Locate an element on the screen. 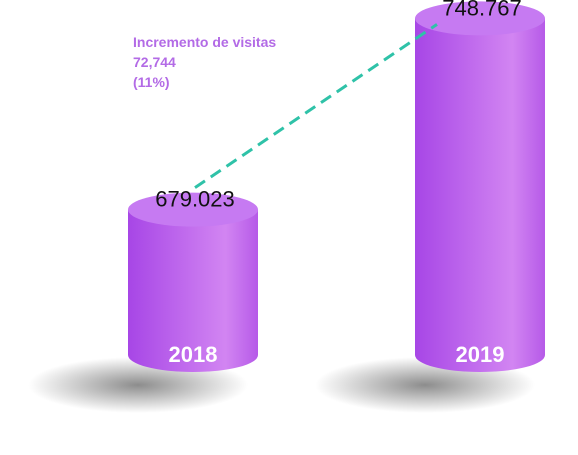 This screenshot has height=455, width=578. annotation-line: Incremento de visitas is located at coordinates (204, 42).